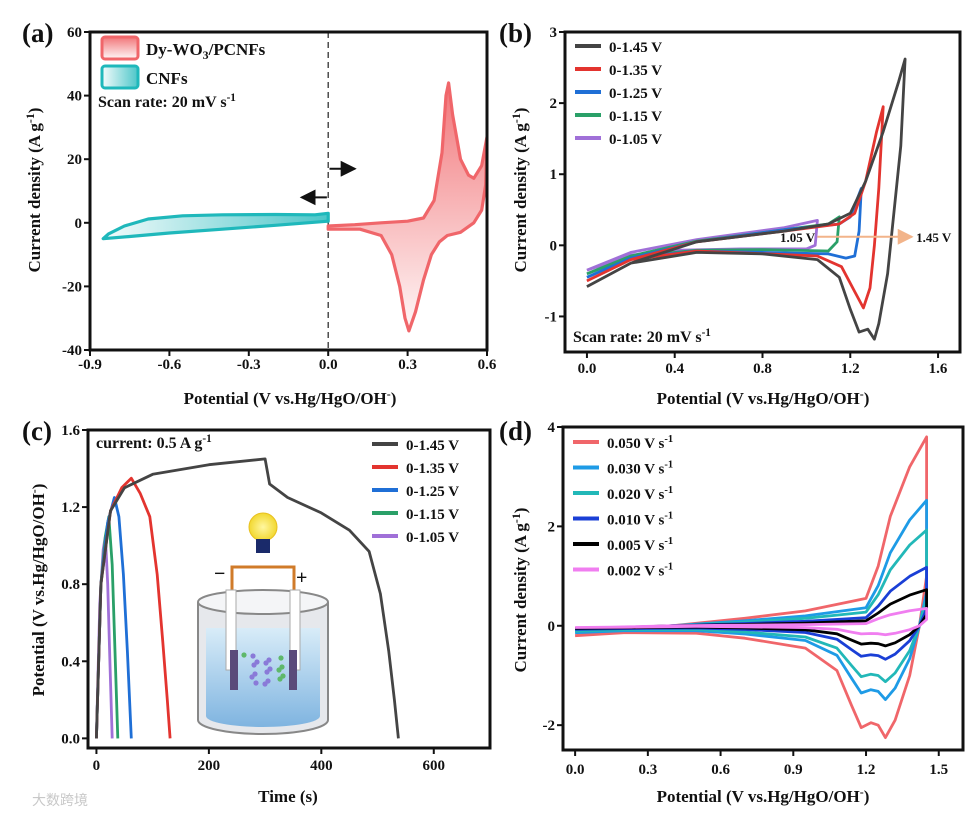 This screenshot has height=814, width=970. What do you see at coordinates (70, 431) in the screenshot?
I see `y-tick-label: 1.6` at bounding box center [70, 431].